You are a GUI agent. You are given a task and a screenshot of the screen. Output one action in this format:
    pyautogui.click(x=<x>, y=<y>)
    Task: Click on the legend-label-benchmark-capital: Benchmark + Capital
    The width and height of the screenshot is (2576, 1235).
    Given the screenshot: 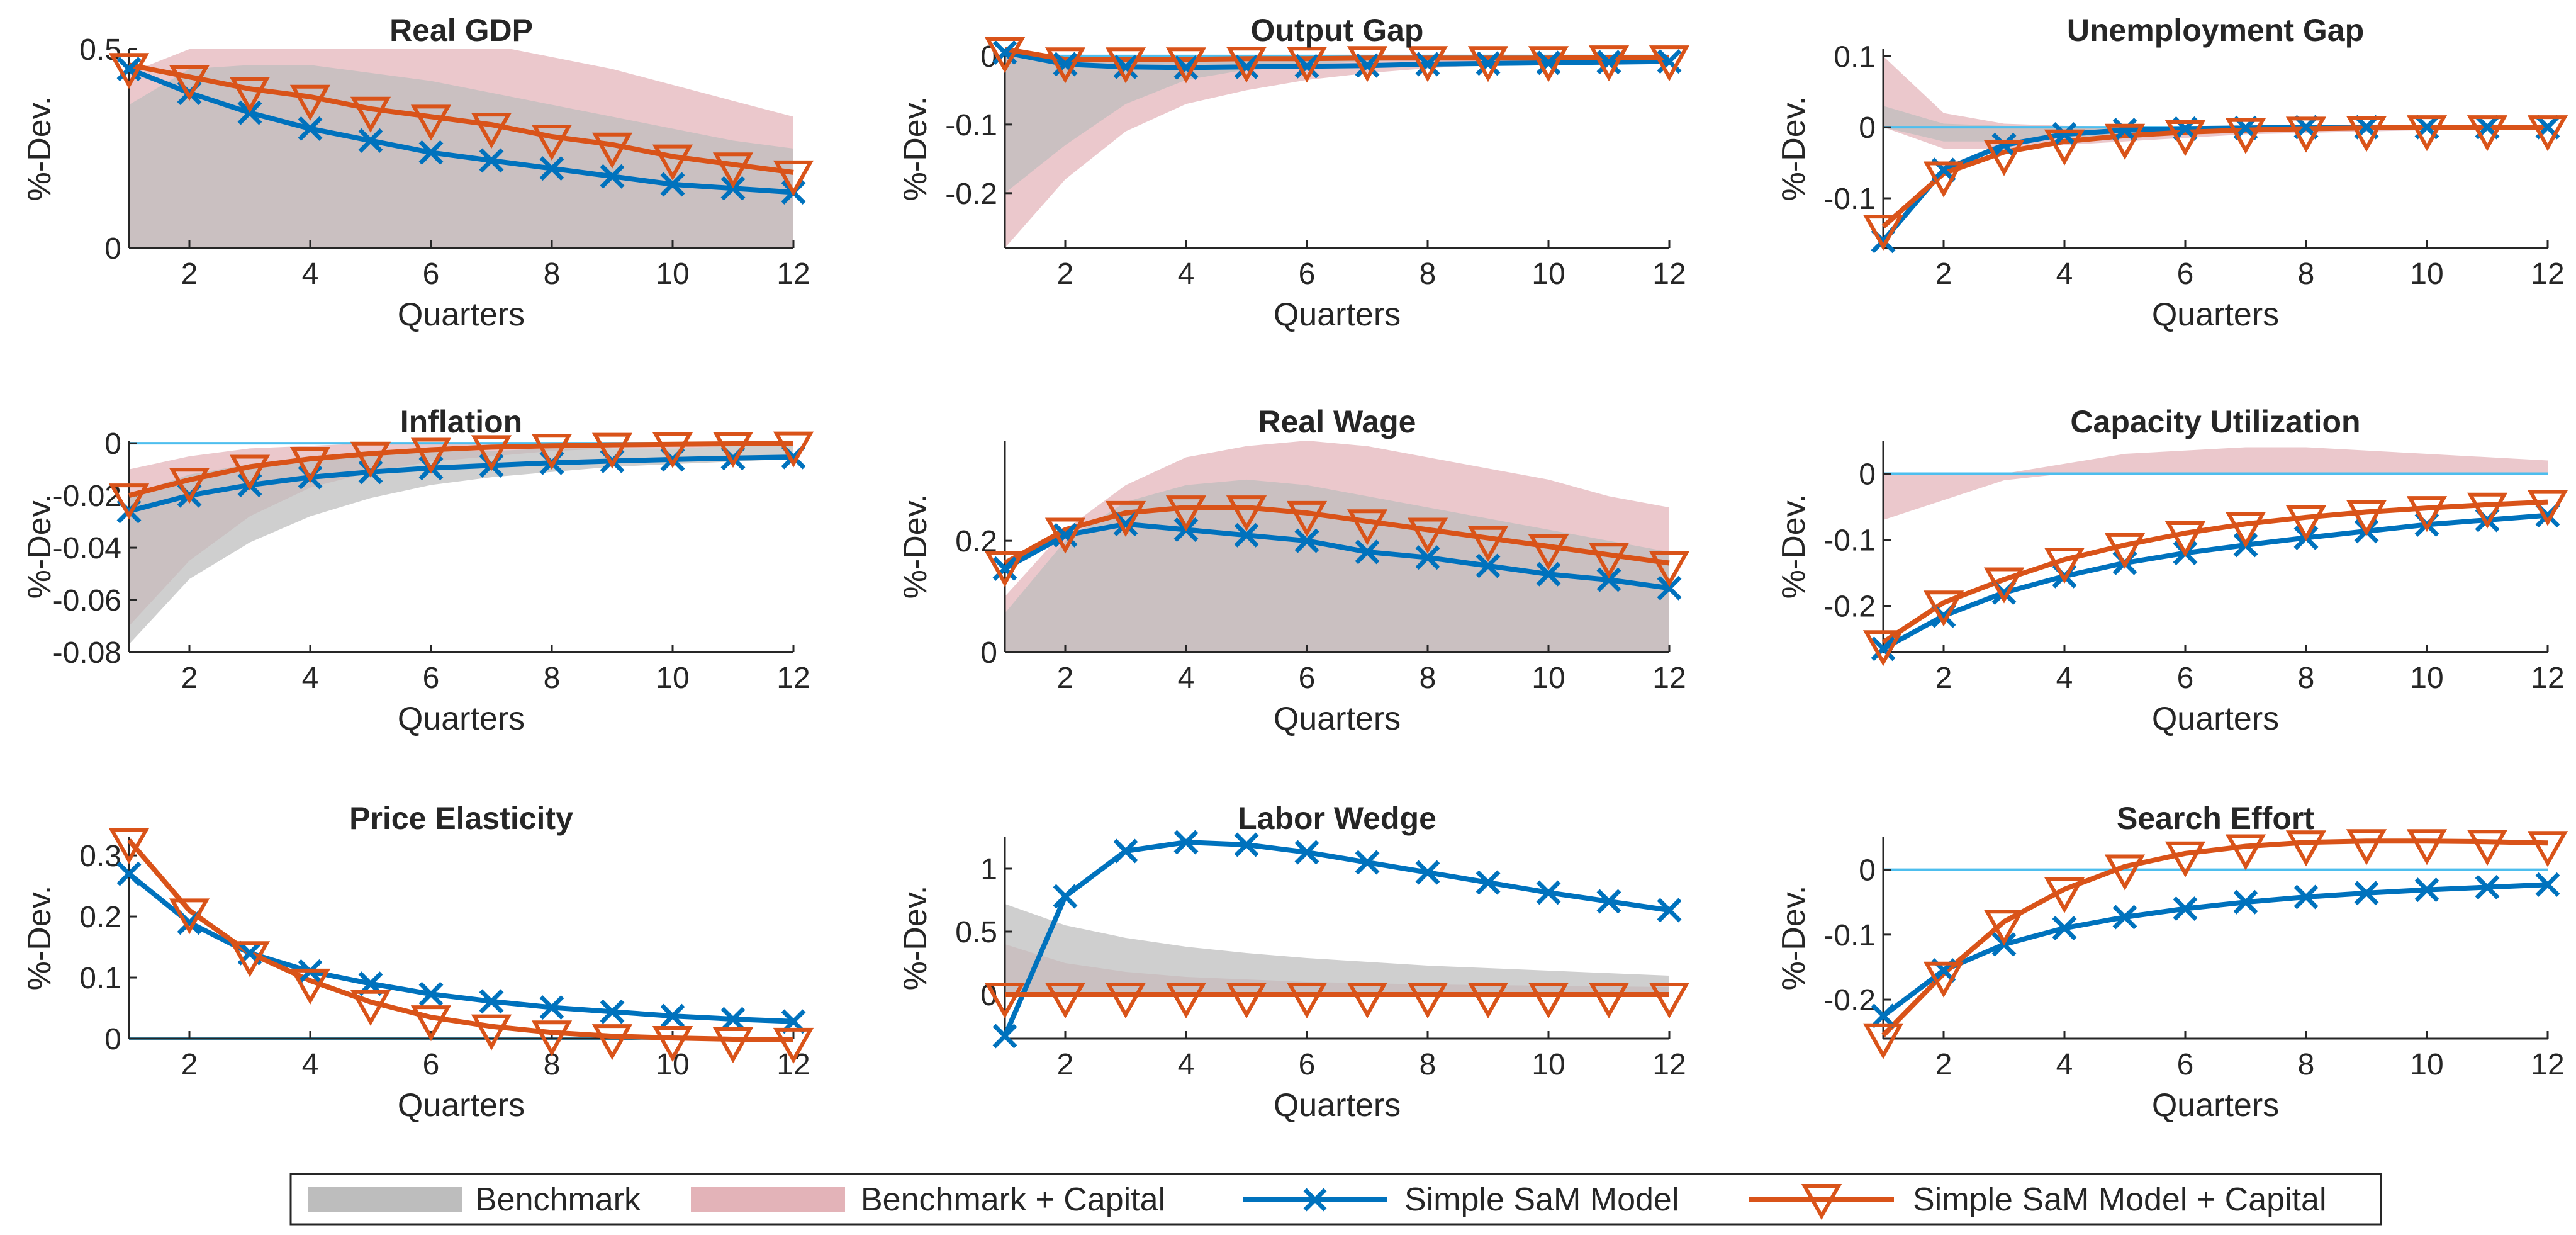 What is the action you would take?
    pyautogui.click(x=1013, y=1200)
    